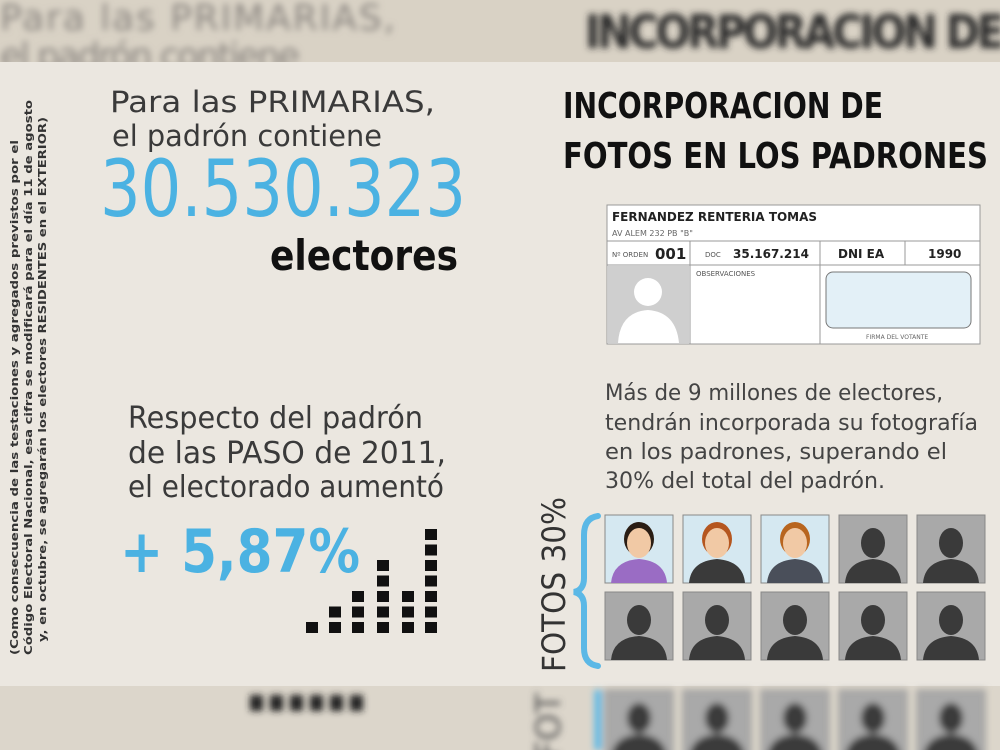  I want to click on card-order: 001, so click(670, 254).